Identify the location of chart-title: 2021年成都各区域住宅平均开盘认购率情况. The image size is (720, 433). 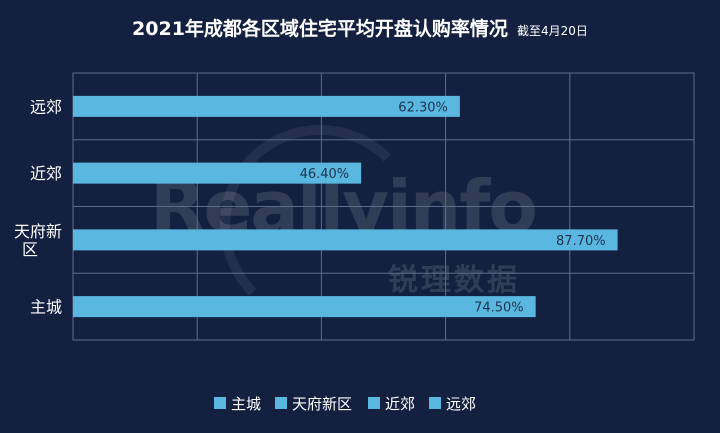
(320, 29).